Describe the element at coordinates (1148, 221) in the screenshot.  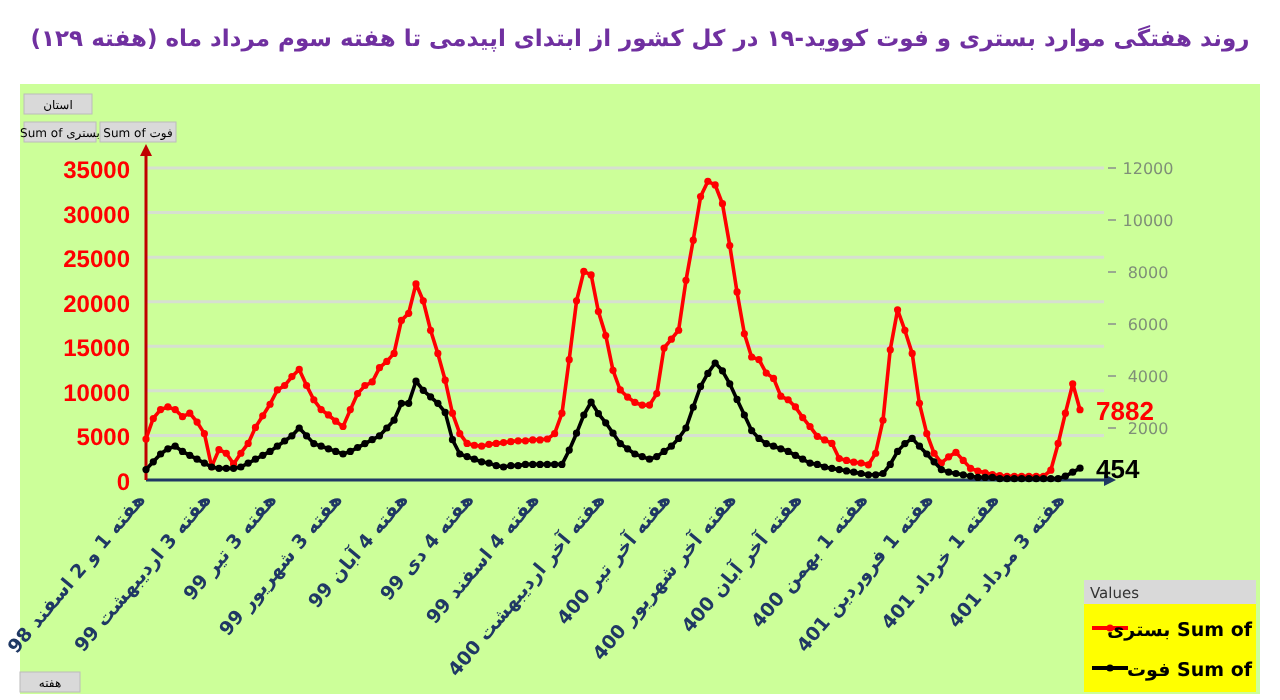
I see `y2-tick-label: 10000` at that location.